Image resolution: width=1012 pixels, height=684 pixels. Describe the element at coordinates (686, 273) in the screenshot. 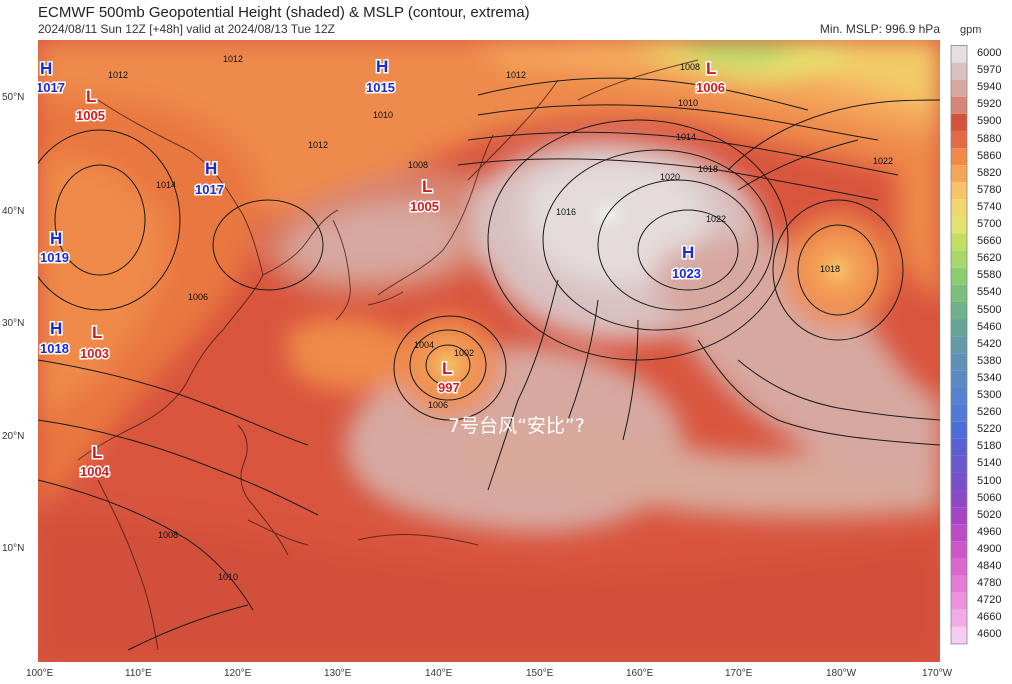

I see `high-center-value: 1023` at that location.